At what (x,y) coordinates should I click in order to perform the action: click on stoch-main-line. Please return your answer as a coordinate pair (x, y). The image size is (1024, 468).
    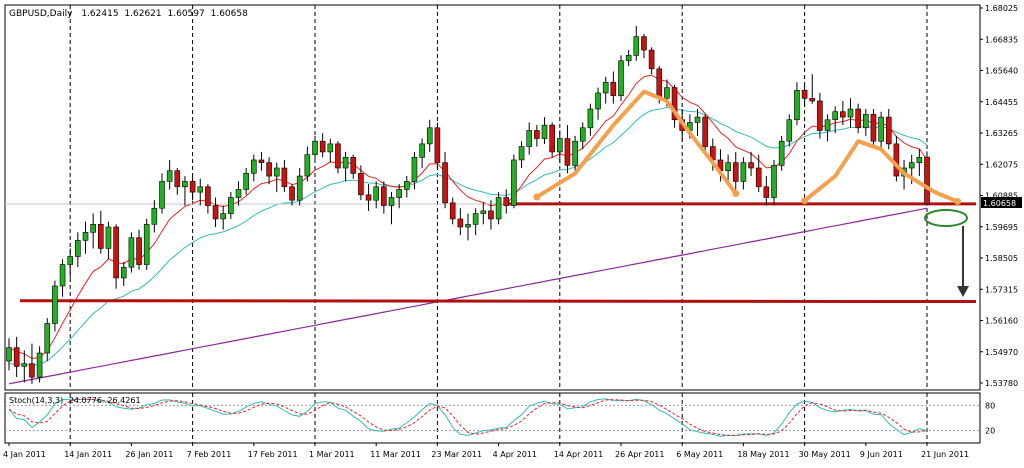
    Looking at the image, I should click on (468, 417).